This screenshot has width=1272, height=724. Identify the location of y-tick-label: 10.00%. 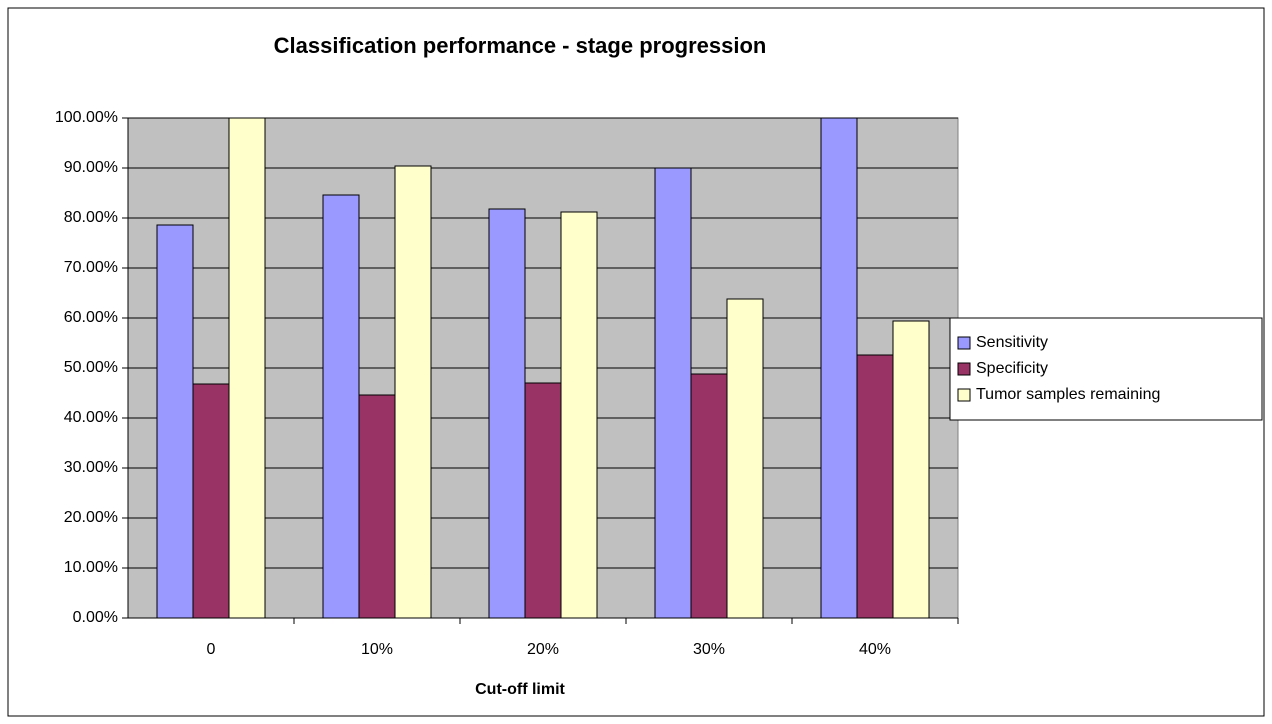
(91, 567).